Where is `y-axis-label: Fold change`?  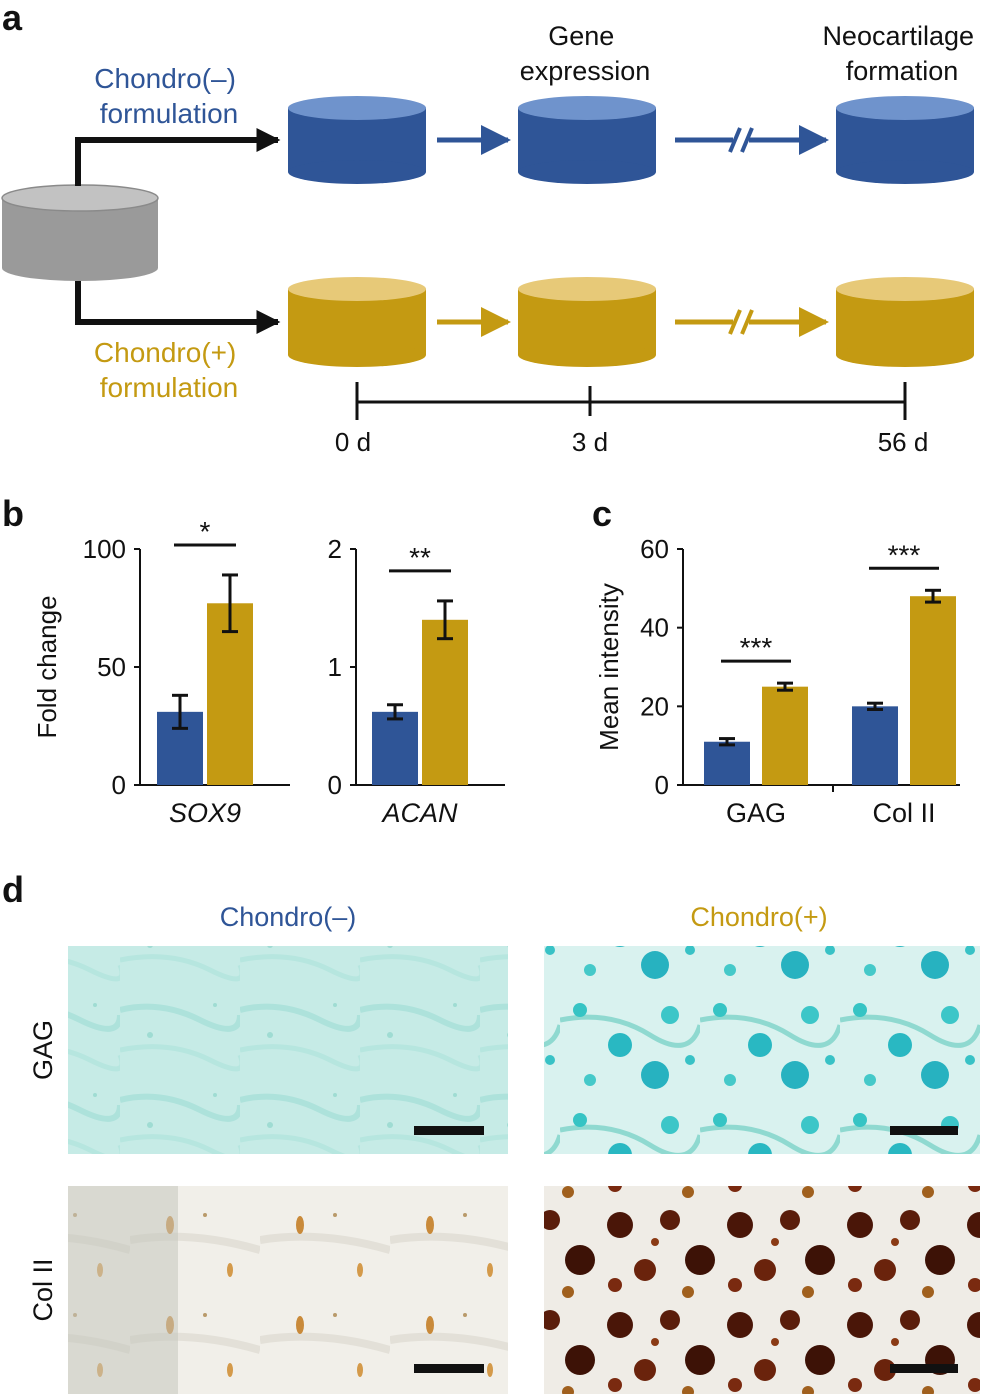
y-axis-label: Fold change is located at coordinates (47, 666).